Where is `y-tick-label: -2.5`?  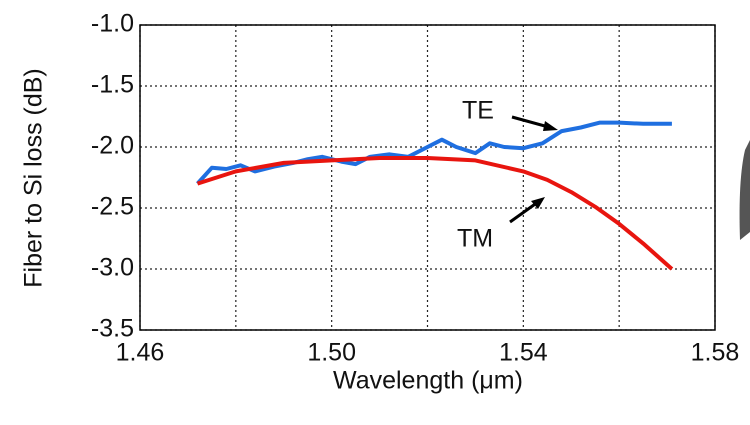 y-tick-label: -2.5 is located at coordinates (112, 207).